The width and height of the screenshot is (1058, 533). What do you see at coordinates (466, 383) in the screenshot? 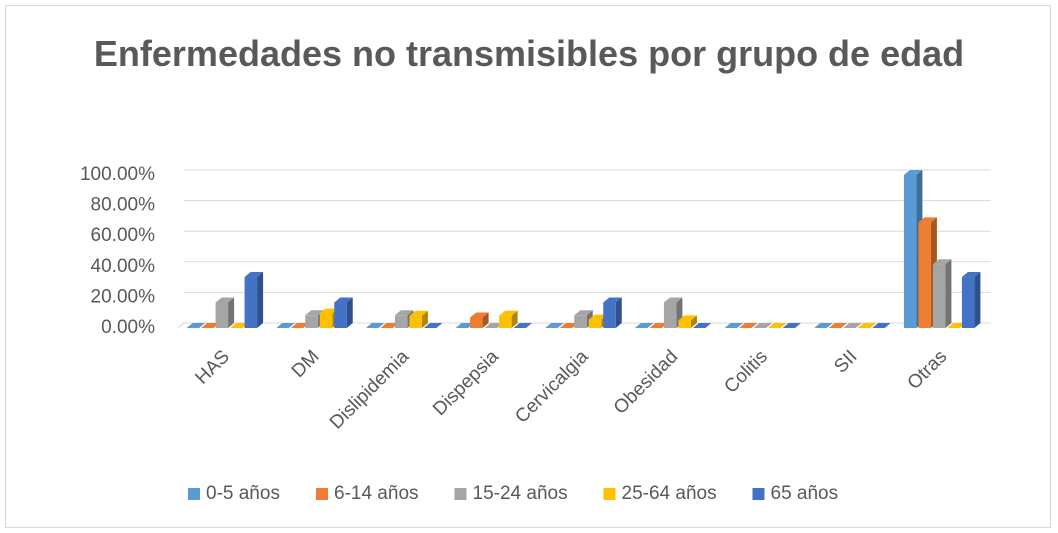
I see `x-tick-label: Dispepsia` at bounding box center [466, 383].